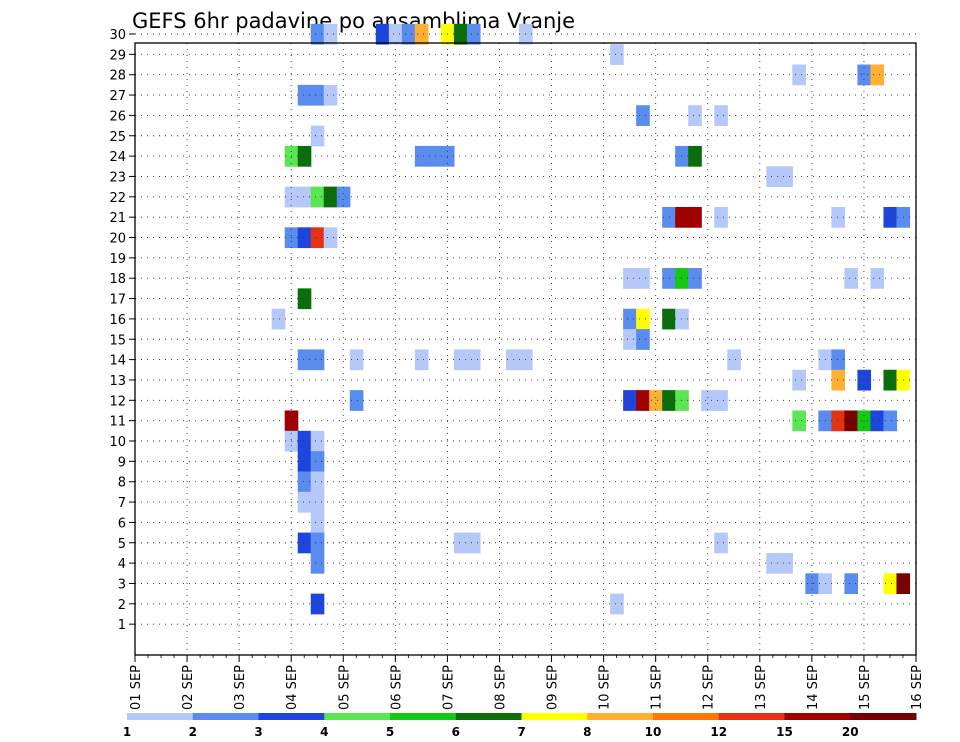 The image size is (960, 742). What do you see at coordinates (240, 687) in the screenshot?
I see `x-tick-label: 03 SEP` at bounding box center [240, 687].